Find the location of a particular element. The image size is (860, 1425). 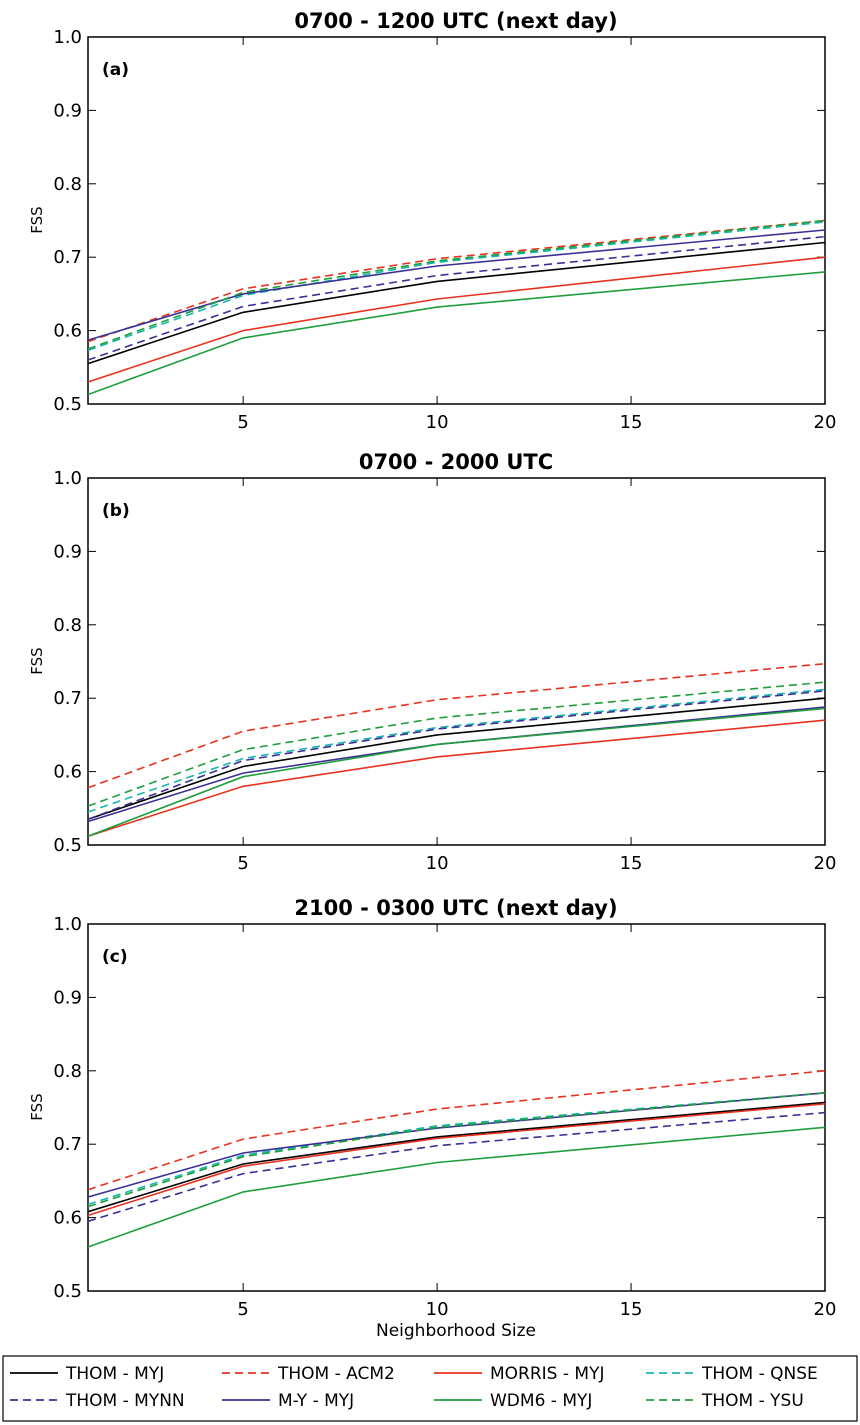

panel-c-series-m-y-myj is located at coordinates (456, 1145).